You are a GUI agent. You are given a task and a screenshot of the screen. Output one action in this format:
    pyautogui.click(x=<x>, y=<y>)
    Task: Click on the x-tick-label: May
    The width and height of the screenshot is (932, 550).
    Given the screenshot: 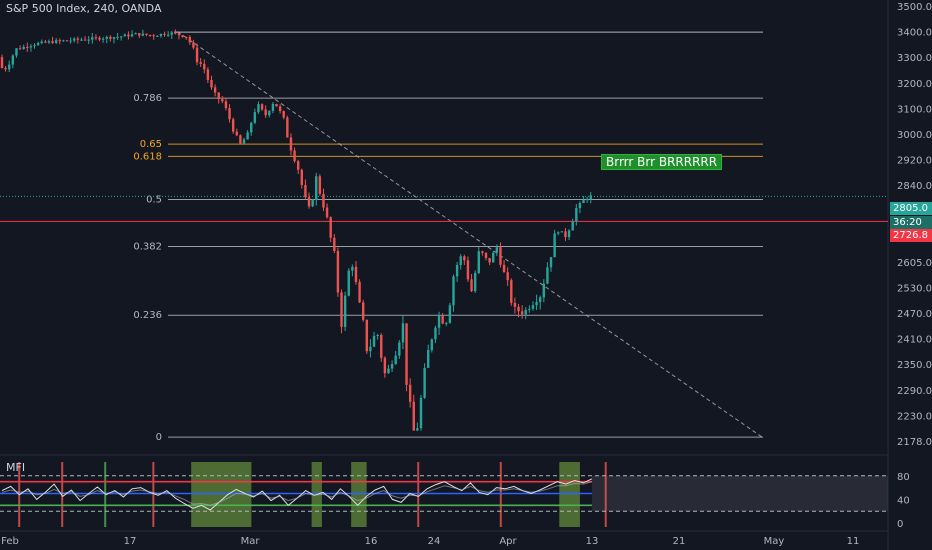 What is the action you would take?
    pyautogui.click(x=774, y=541)
    